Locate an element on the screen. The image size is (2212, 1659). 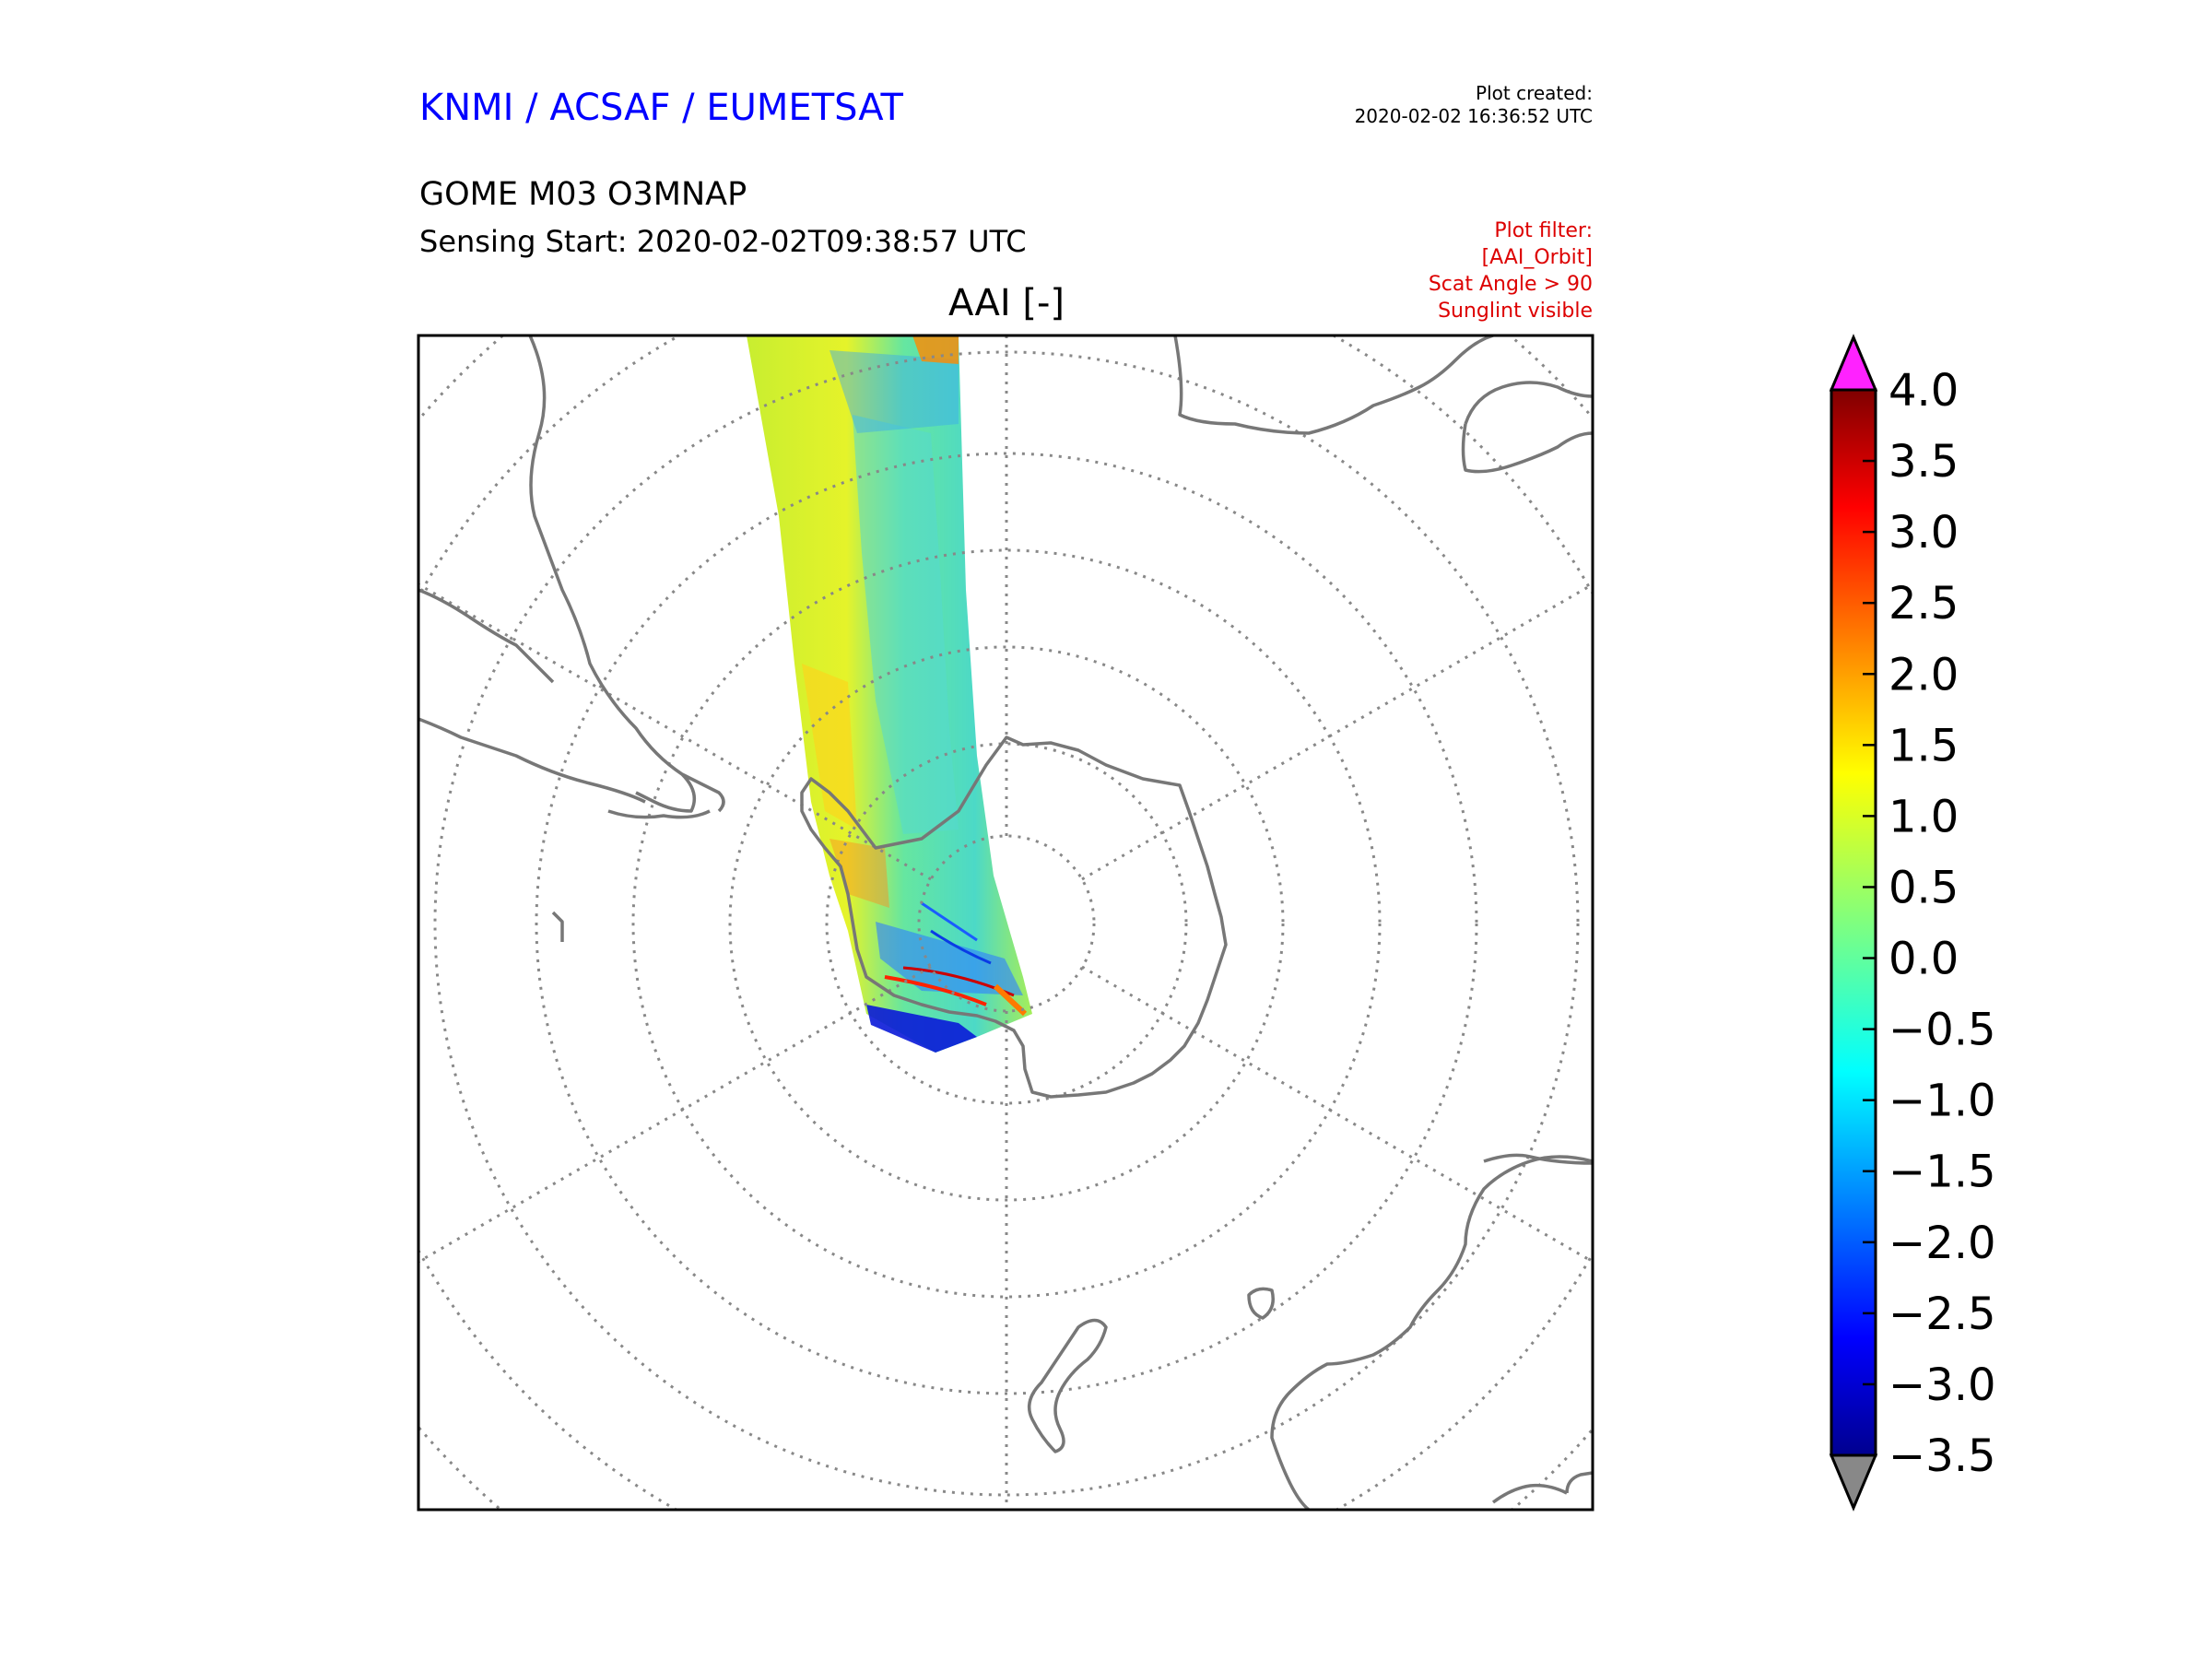
colorbar-tick-label: −2.0 is located at coordinates (1942, 1243).